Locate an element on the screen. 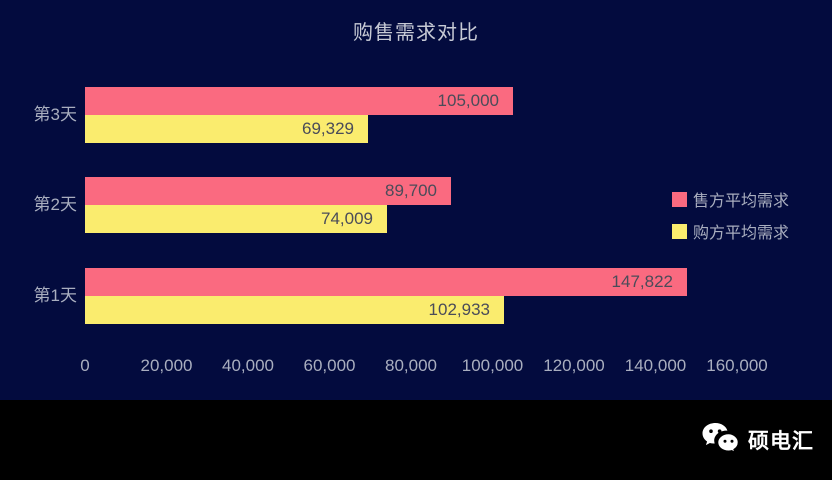 This screenshot has width=832, height=480. bar-value-label: 69,329 is located at coordinates (328, 128).